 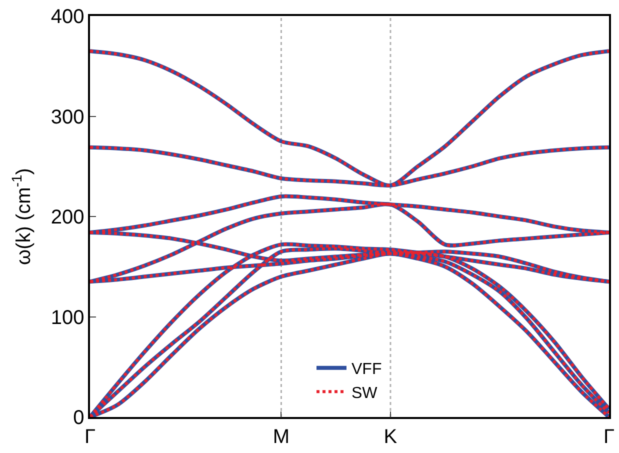 What do you see at coordinates (67, 17) in the screenshot?
I see `y-tick-label: 400` at bounding box center [67, 17].